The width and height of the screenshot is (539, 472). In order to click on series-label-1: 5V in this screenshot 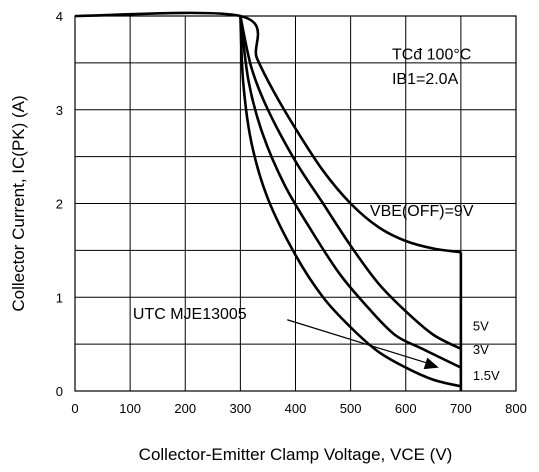, I will do `click(481, 325)`.